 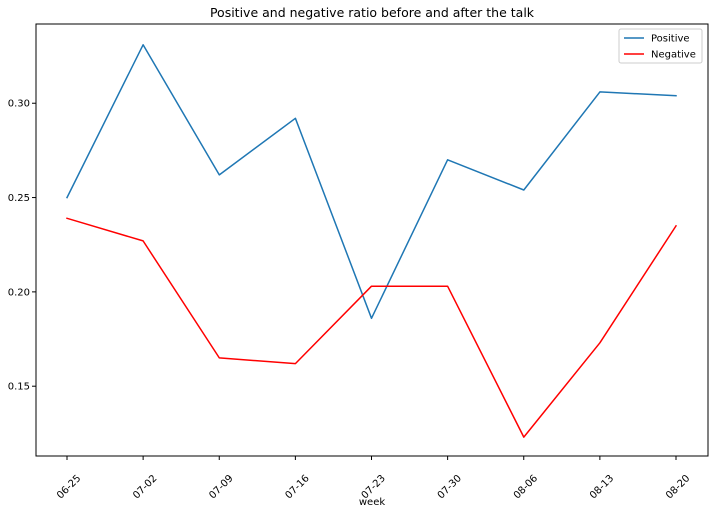 I want to click on y-tick-label: 0.25, so click(x=19, y=198).